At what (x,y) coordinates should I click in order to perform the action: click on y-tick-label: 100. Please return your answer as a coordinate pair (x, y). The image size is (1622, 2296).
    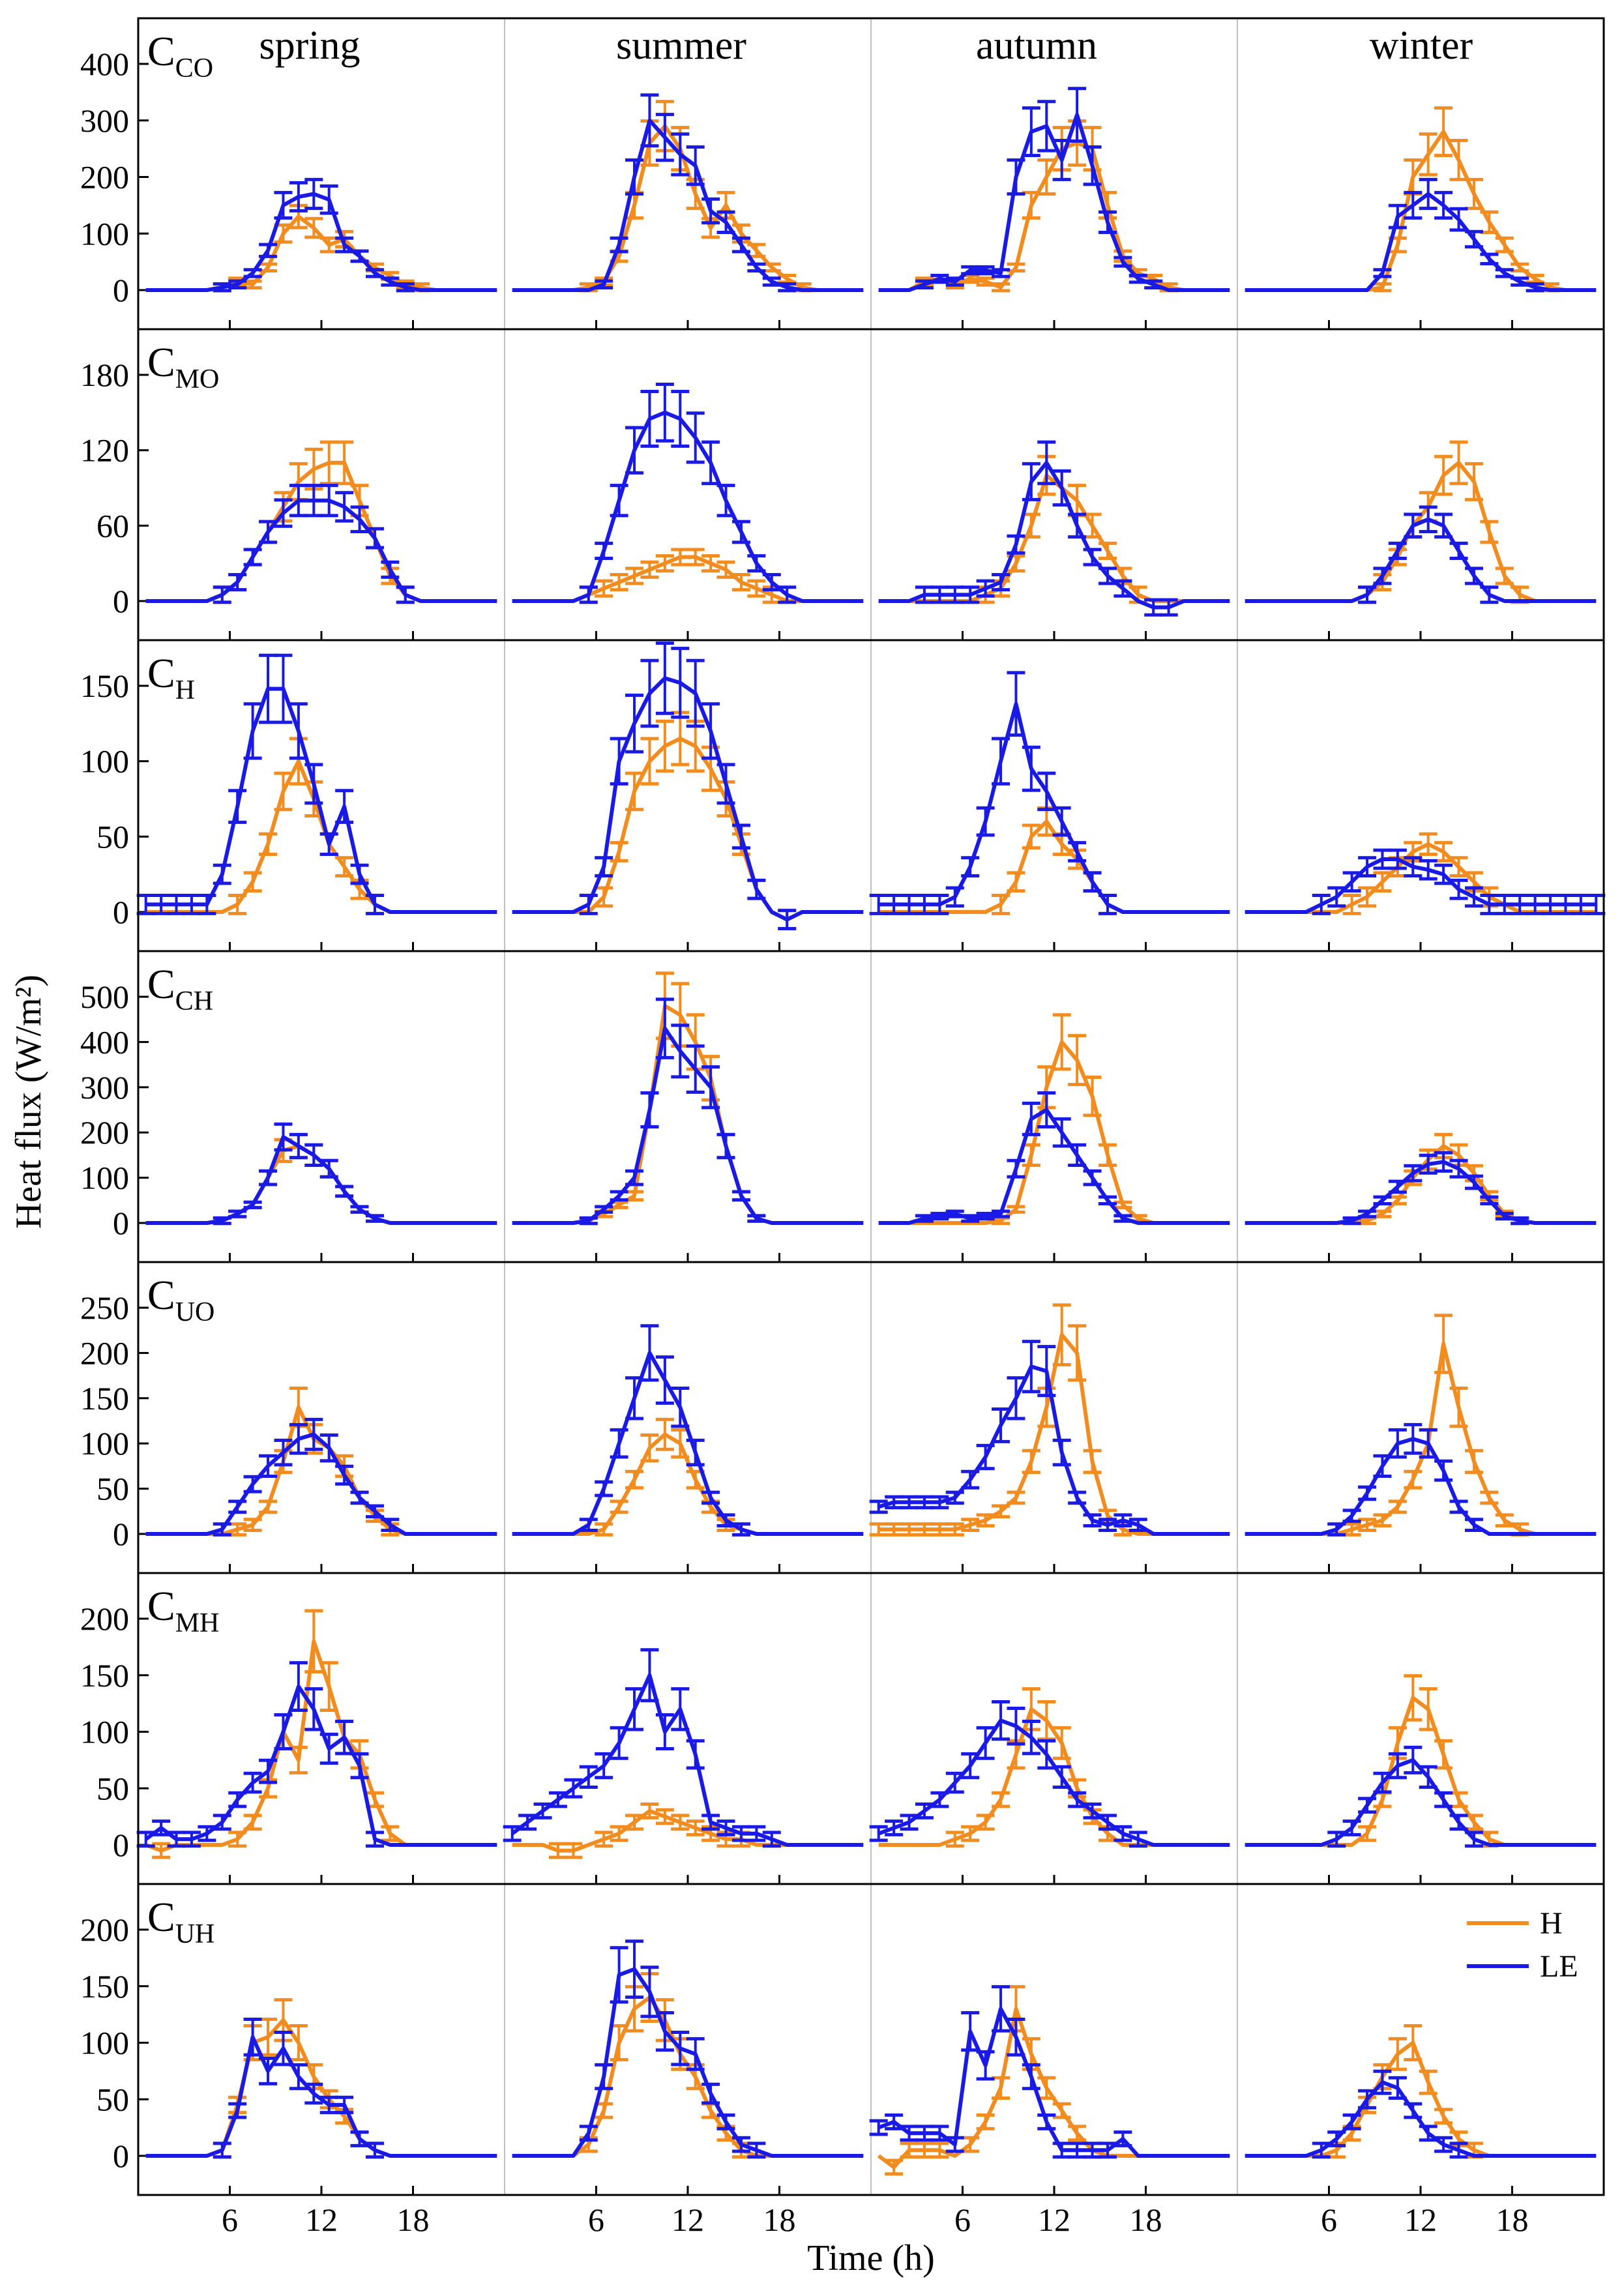
    Looking at the image, I should click on (105, 233).